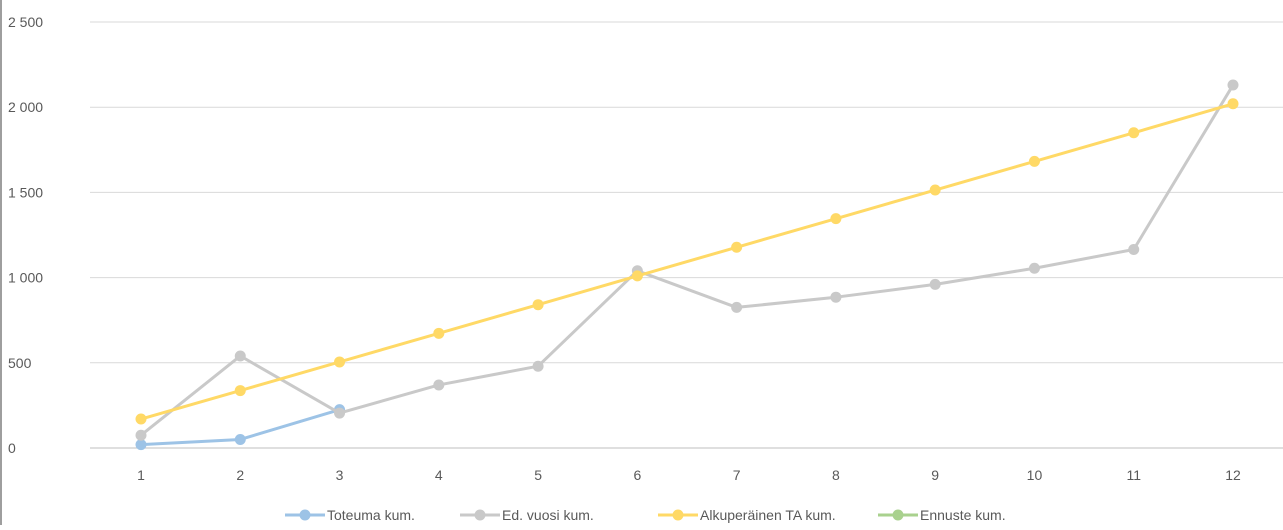  What do you see at coordinates (737, 475) in the screenshot?
I see `x-tick-label: 7` at bounding box center [737, 475].